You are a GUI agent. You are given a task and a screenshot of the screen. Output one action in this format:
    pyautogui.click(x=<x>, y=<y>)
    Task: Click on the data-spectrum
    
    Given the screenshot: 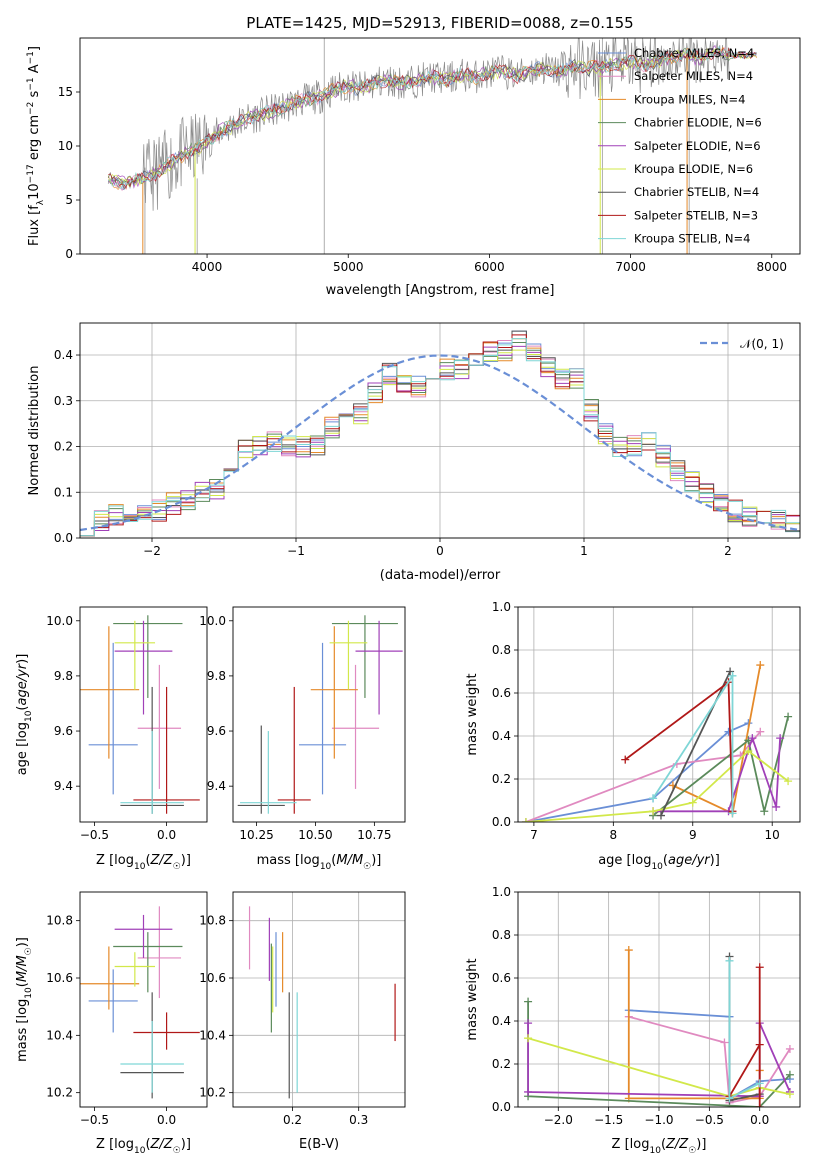 What is the action you would take?
    pyautogui.click(x=418, y=124)
    